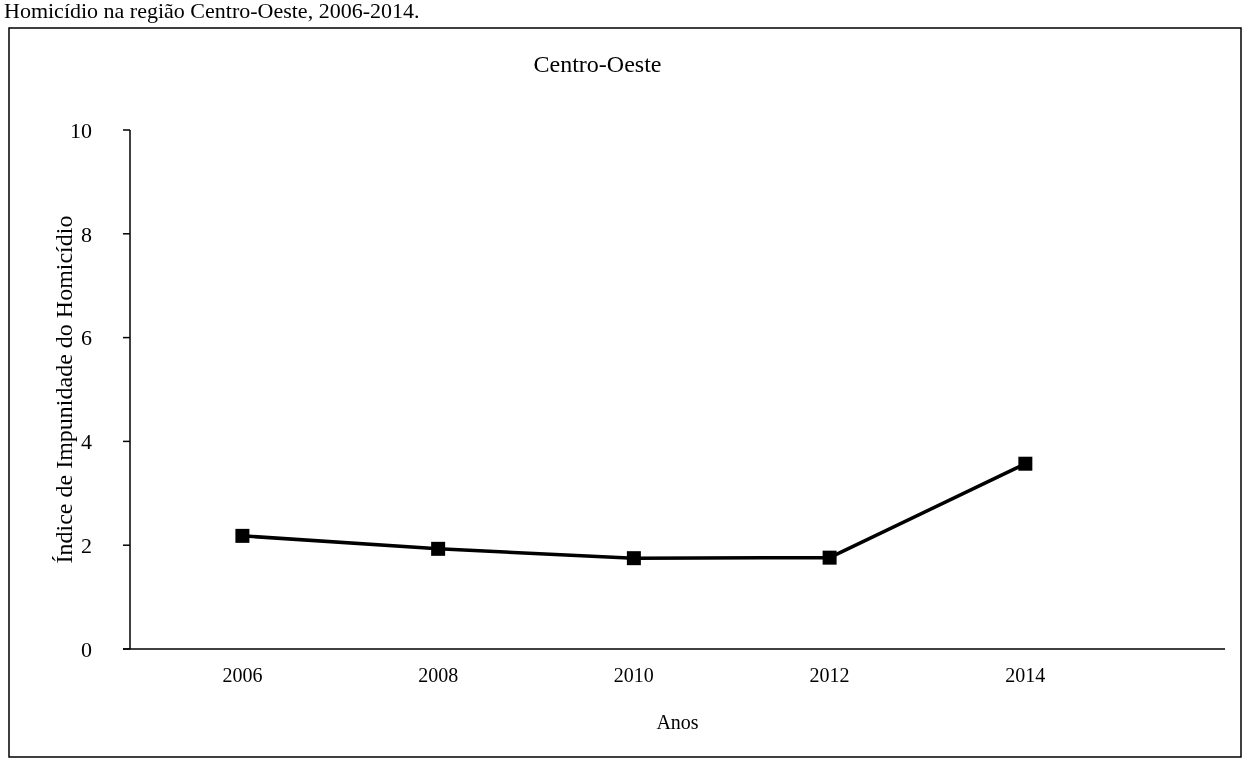  What do you see at coordinates (81, 130) in the screenshot?
I see `y-tick-label: 10` at bounding box center [81, 130].